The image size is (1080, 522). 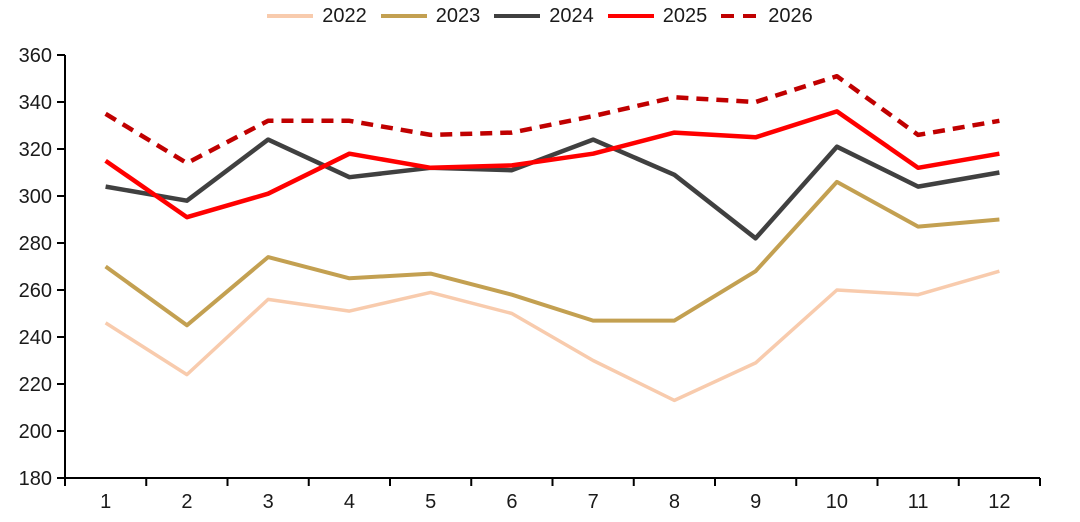 What do you see at coordinates (35, 56) in the screenshot?
I see `y-axis-tick-label: 360` at bounding box center [35, 56].